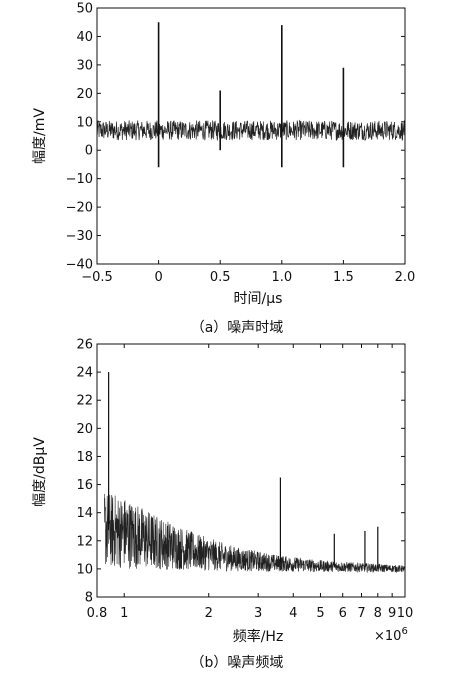 Image resolution: width=475 pixels, height=676 pixels. I want to click on time-y-tick-label: 20, so click(84, 94).